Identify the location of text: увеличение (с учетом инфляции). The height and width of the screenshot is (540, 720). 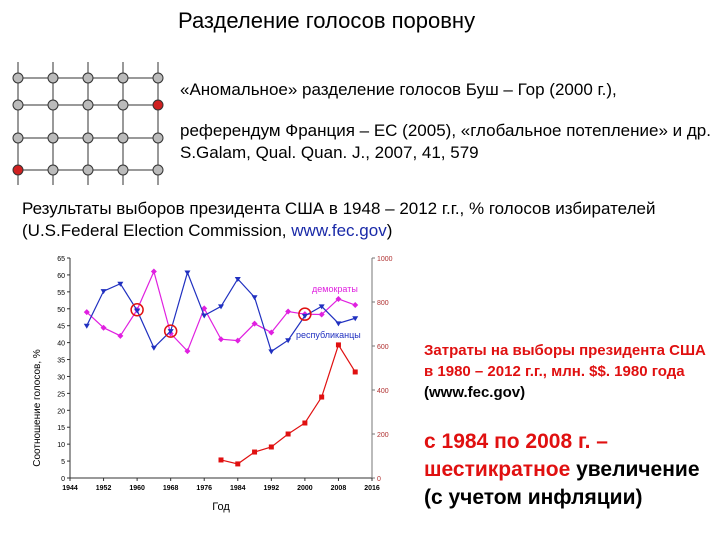
(562, 483).